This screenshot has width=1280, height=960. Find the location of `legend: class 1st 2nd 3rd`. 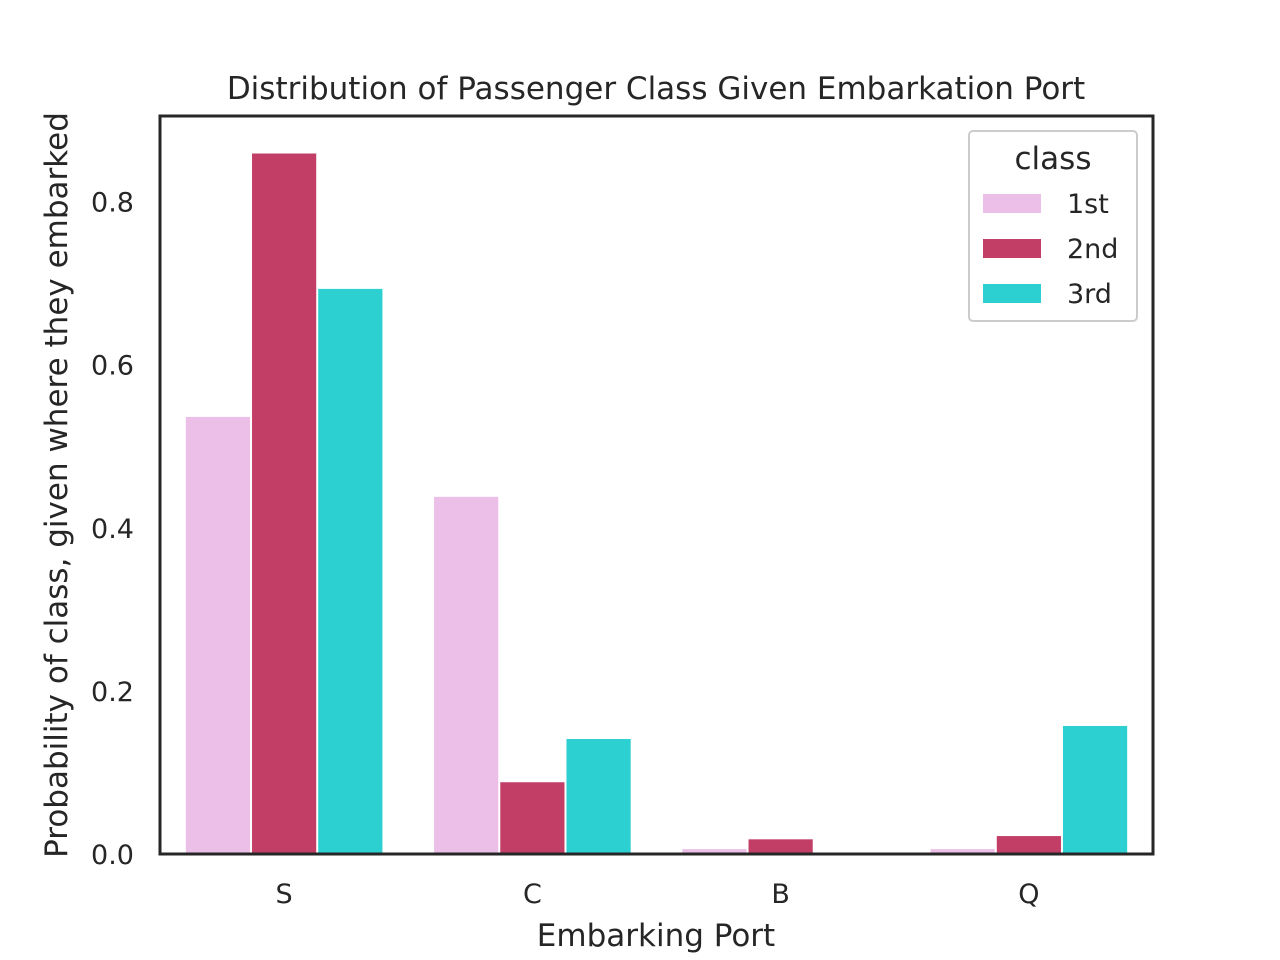

legend: class 1st 2nd 3rd is located at coordinates (1053, 226).